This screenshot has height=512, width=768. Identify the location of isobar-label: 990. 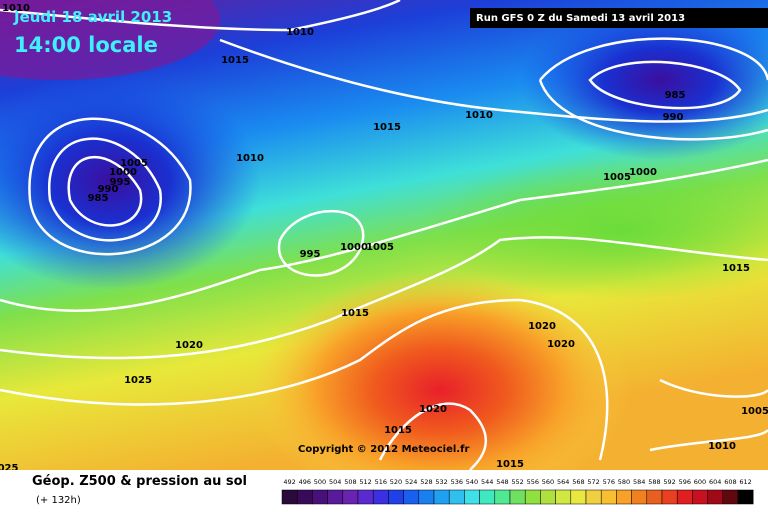
(108, 189).